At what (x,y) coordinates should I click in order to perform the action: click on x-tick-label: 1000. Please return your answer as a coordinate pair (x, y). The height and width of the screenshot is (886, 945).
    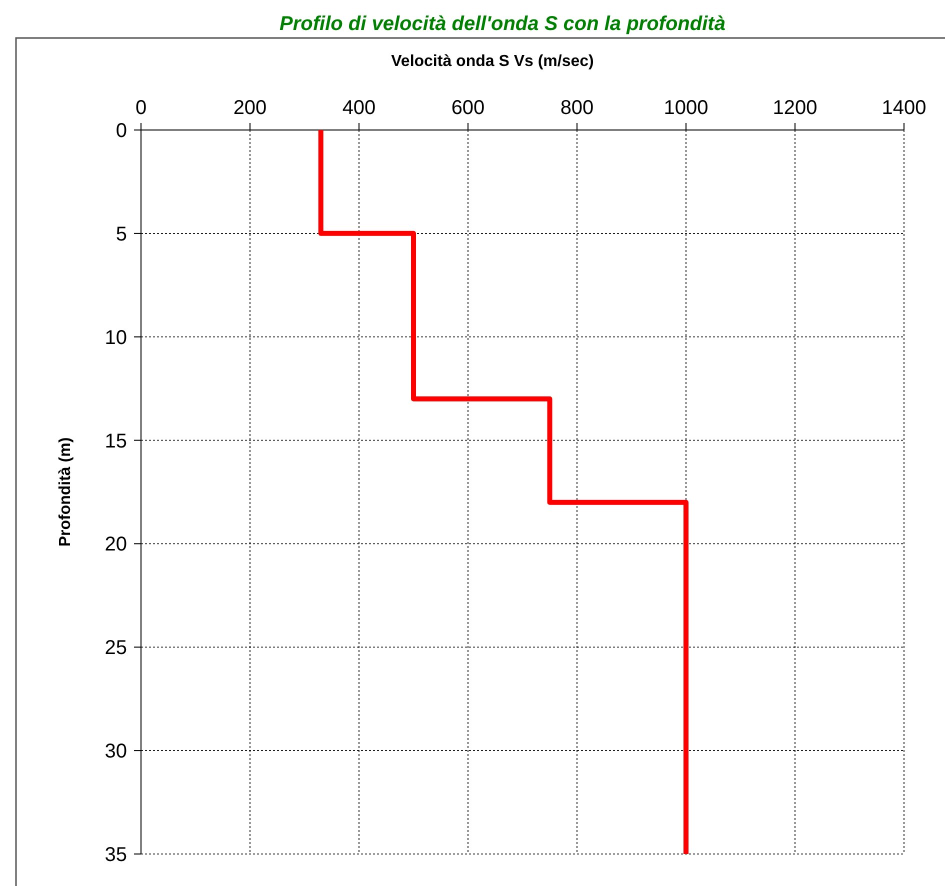
    Looking at the image, I should click on (686, 108).